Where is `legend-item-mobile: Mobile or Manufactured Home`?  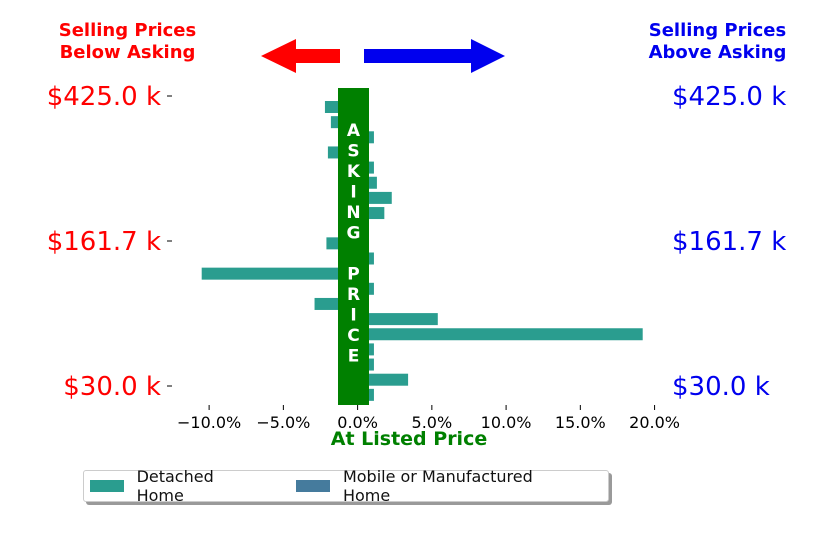 legend-item-mobile: Mobile or Manufactured Home is located at coordinates (439, 486).